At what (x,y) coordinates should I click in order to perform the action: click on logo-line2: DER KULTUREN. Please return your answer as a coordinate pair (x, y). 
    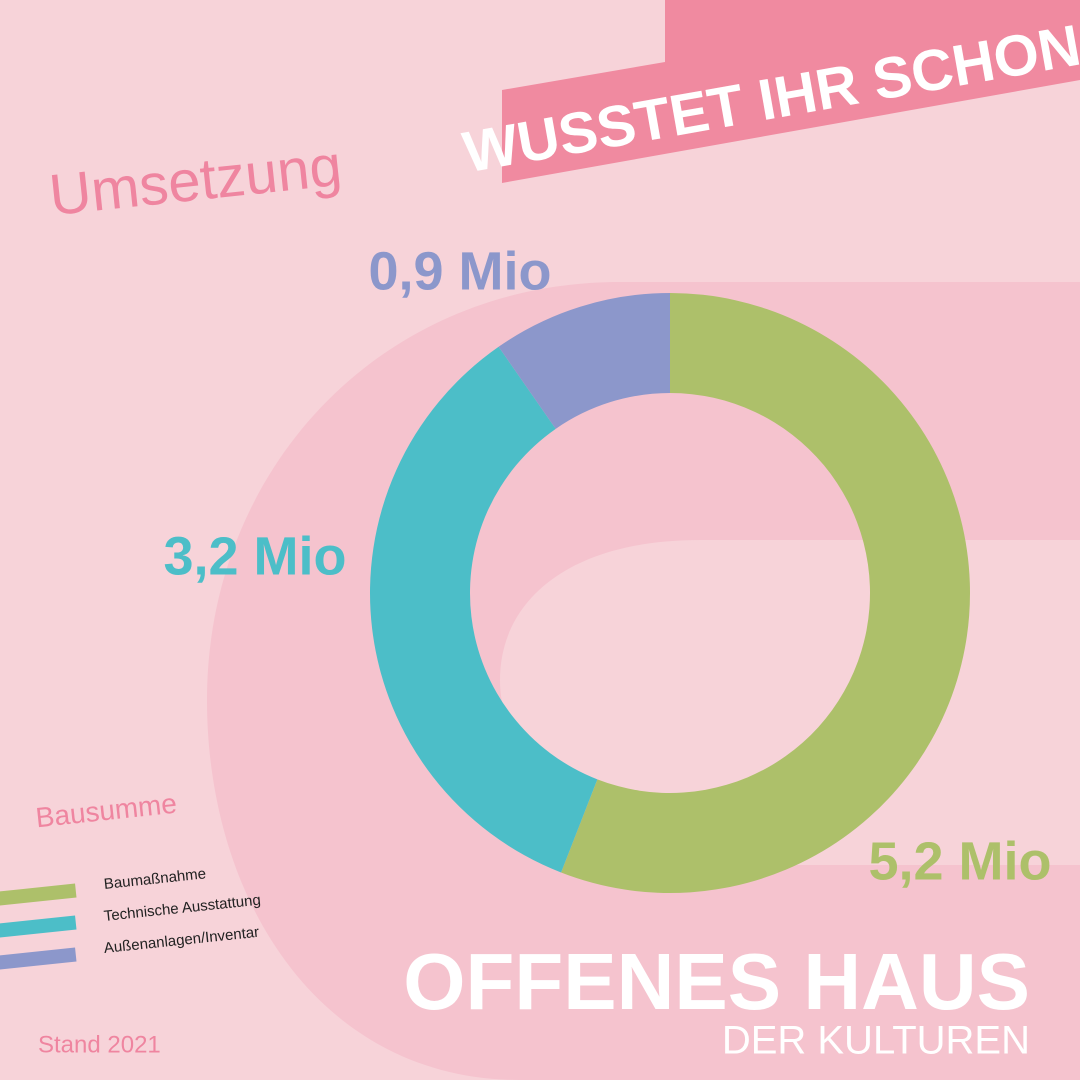
    Looking at the image, I should click on (876, 1041).